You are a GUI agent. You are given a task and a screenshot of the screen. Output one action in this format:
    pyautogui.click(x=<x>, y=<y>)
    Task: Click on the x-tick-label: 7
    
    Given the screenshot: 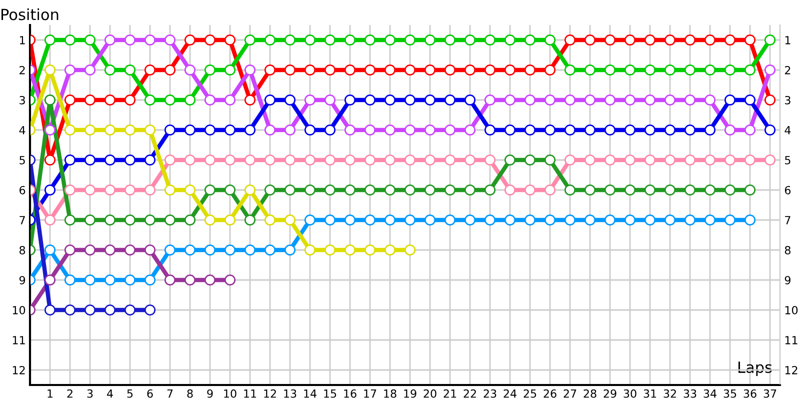 What is the action you would take?
    pyautogui.click(x=170, y=394)
    